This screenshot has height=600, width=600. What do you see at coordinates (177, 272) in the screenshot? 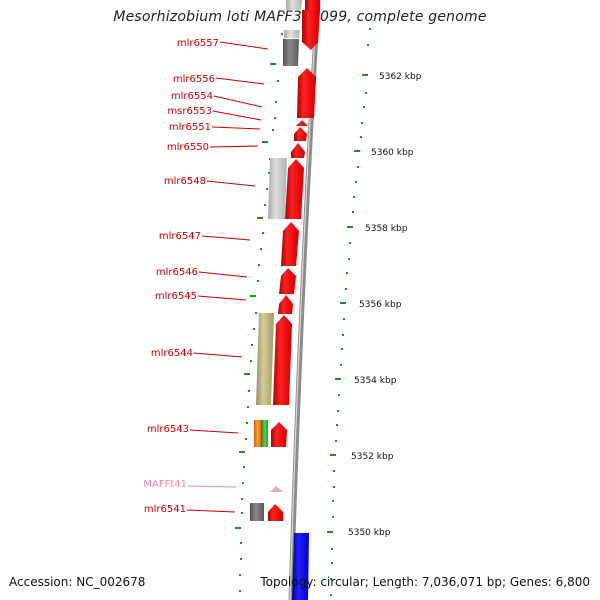
I see `gene-label: mlr6546` at bounding box center [177, 272].